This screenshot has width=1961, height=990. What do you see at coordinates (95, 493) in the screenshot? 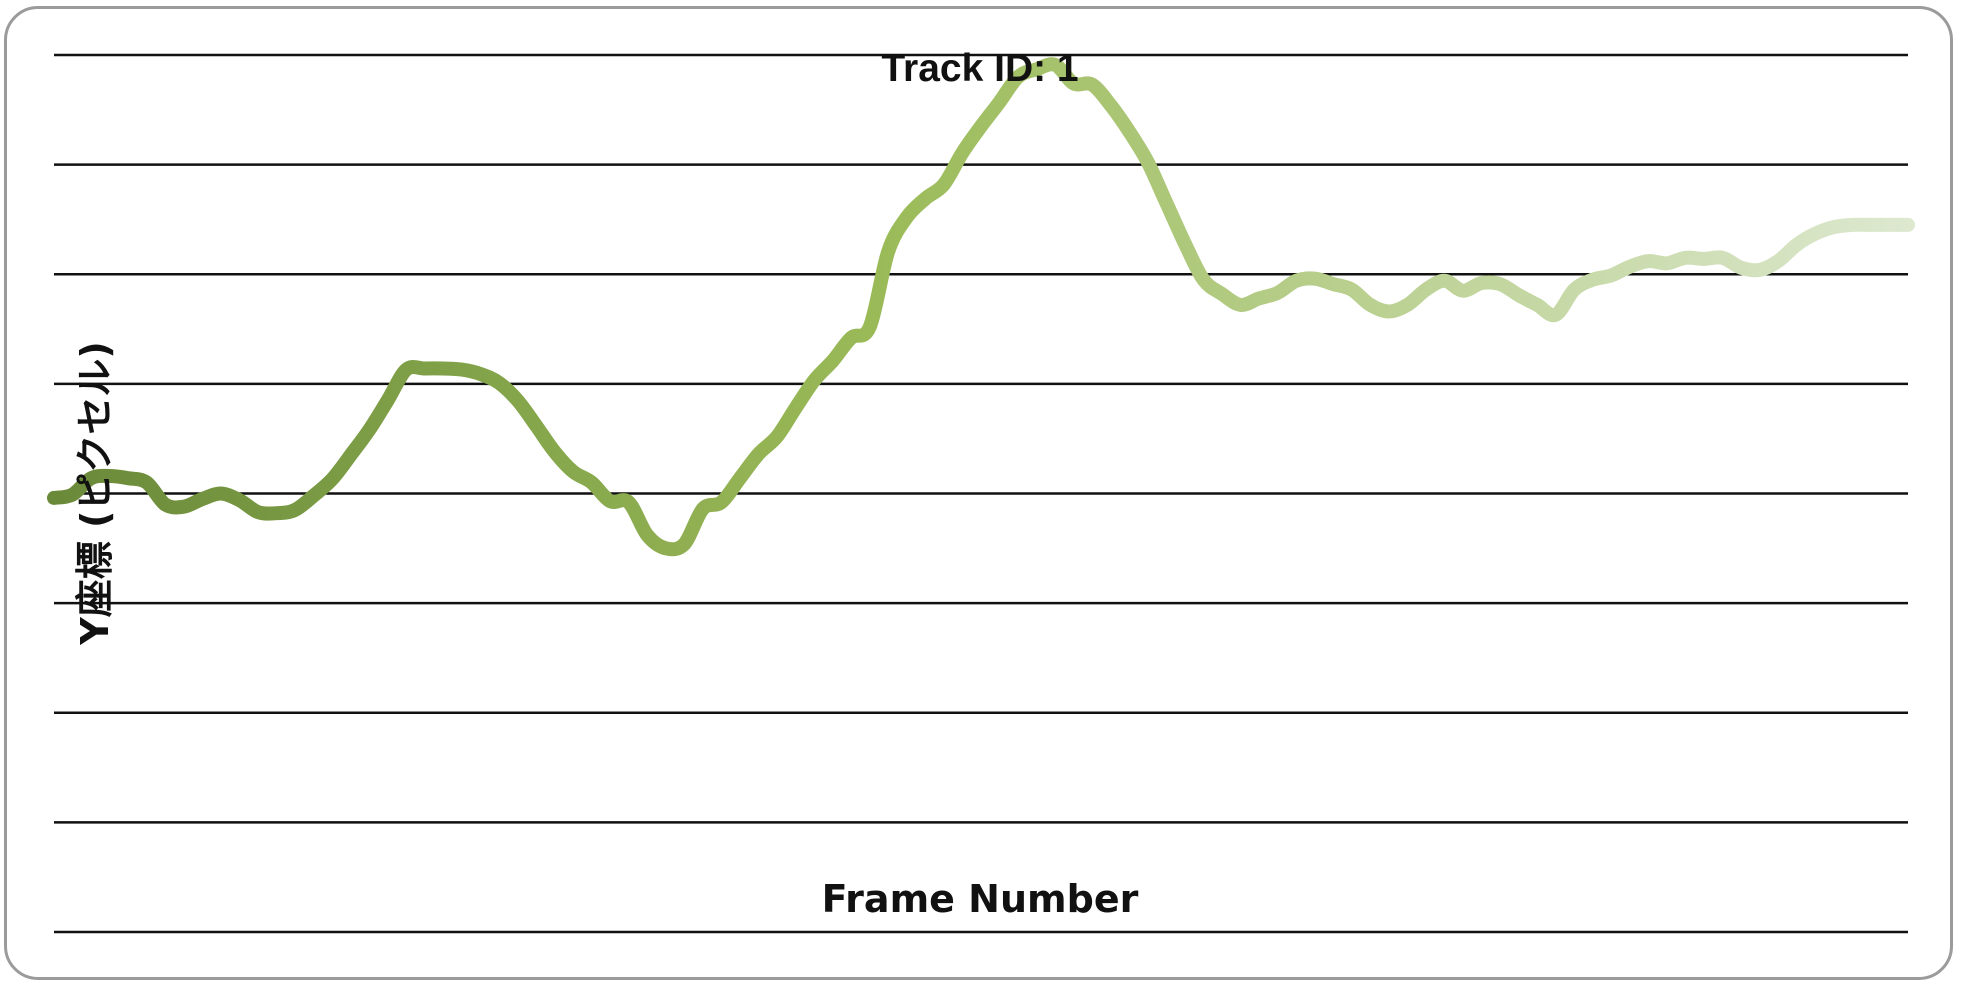
I see `y-axis-label: Y座標 (ピクセル)` at bounding box center [95, 493].